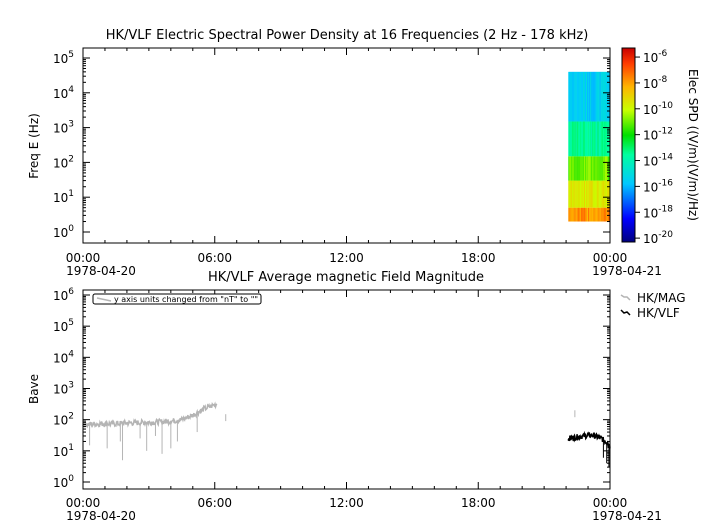 Image resolution: width=718 pixels, height=532 pixels. Describe the element at coordinates (658, 135) in the screenshot. I see `colorbar-tick-label: 10-12` at that location.